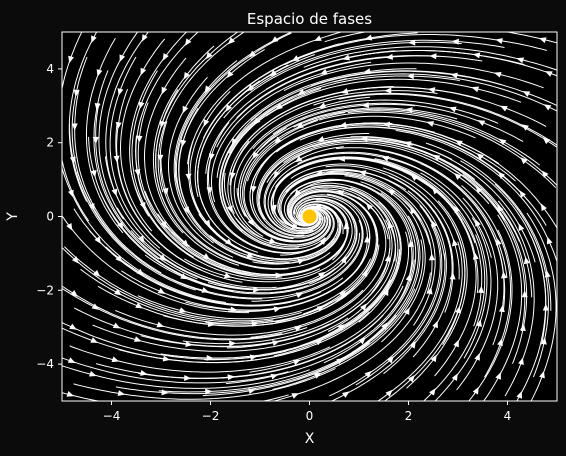  I want to click on x-tick-label: 2, so click(409, 416).